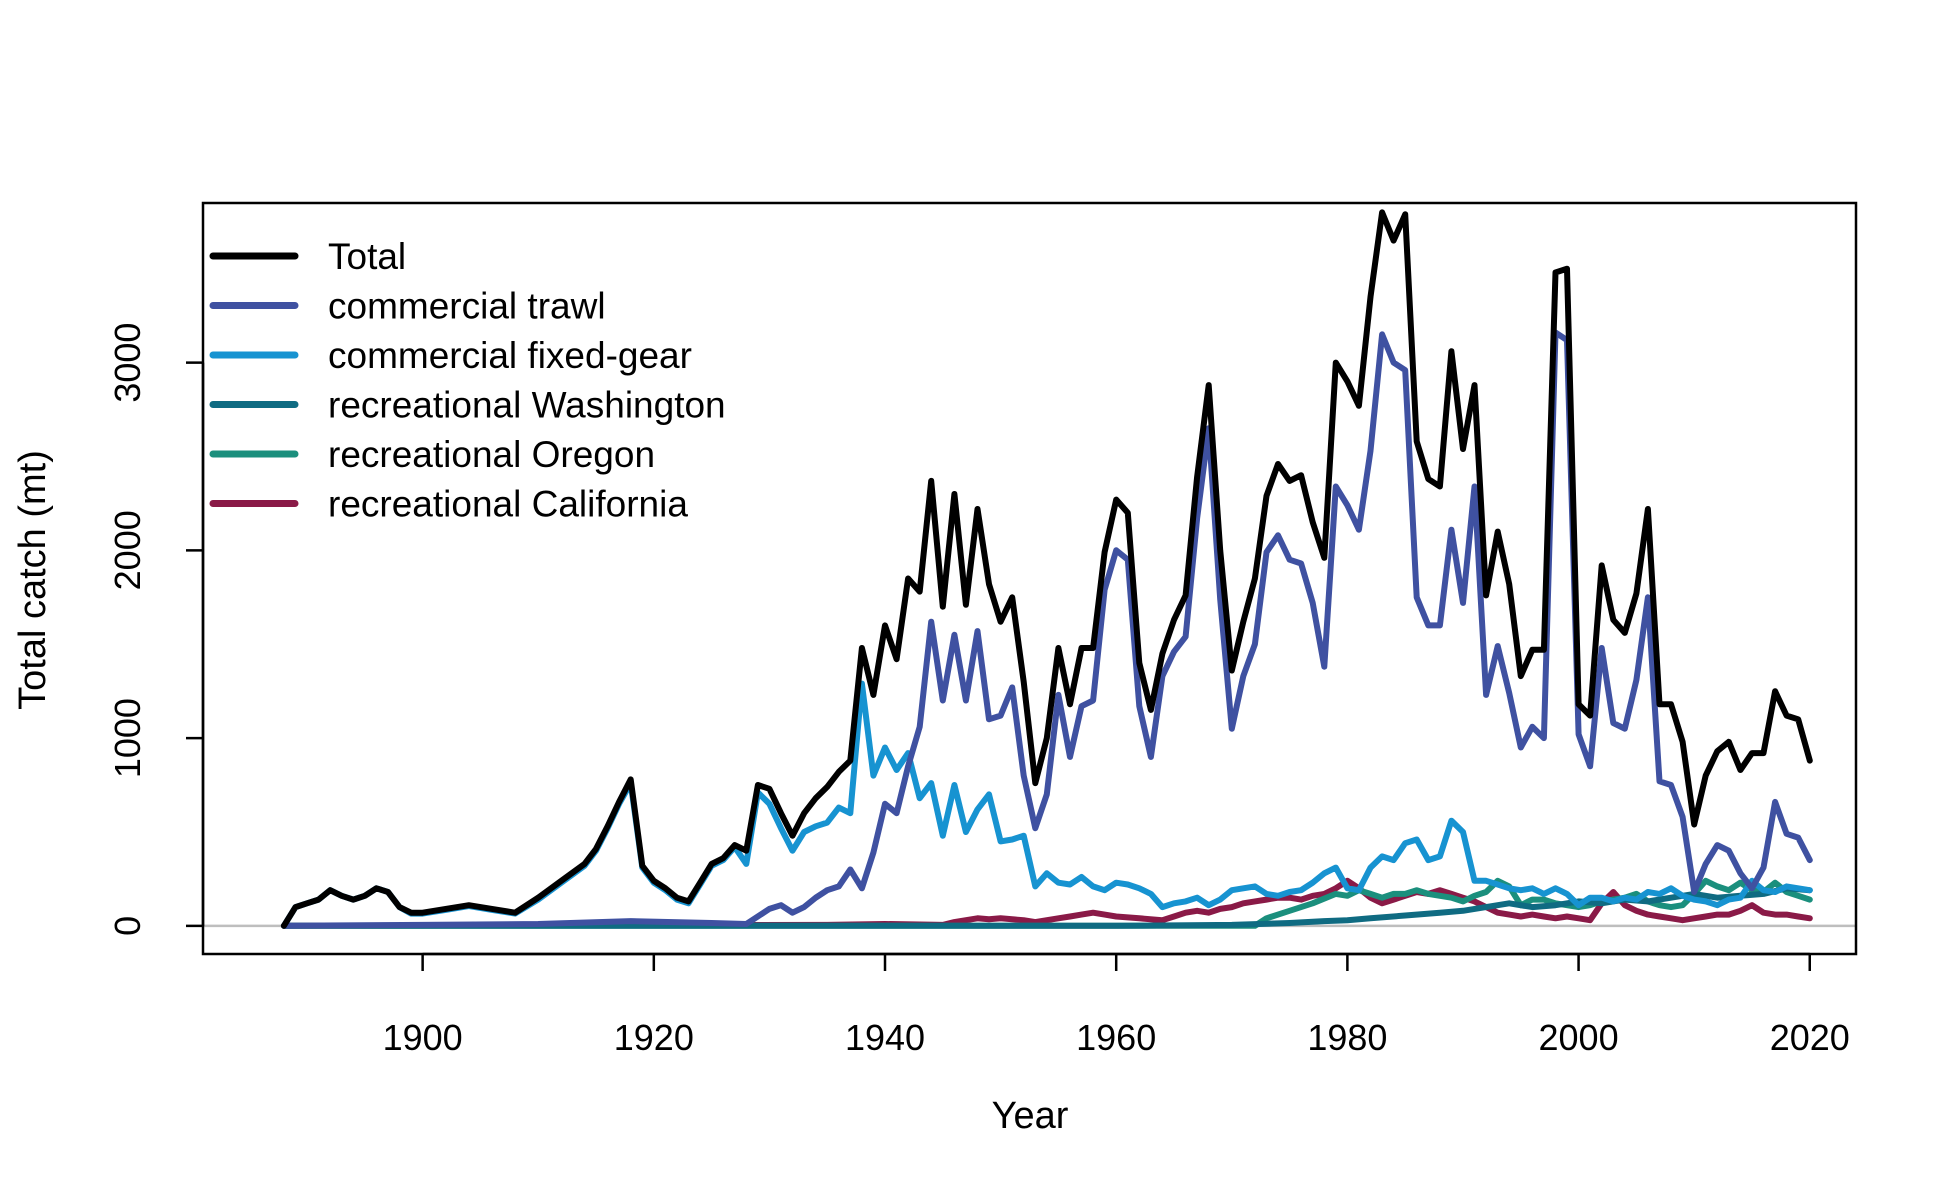  I want to click on x-tick-label: 1960, so click(1116, 1037).